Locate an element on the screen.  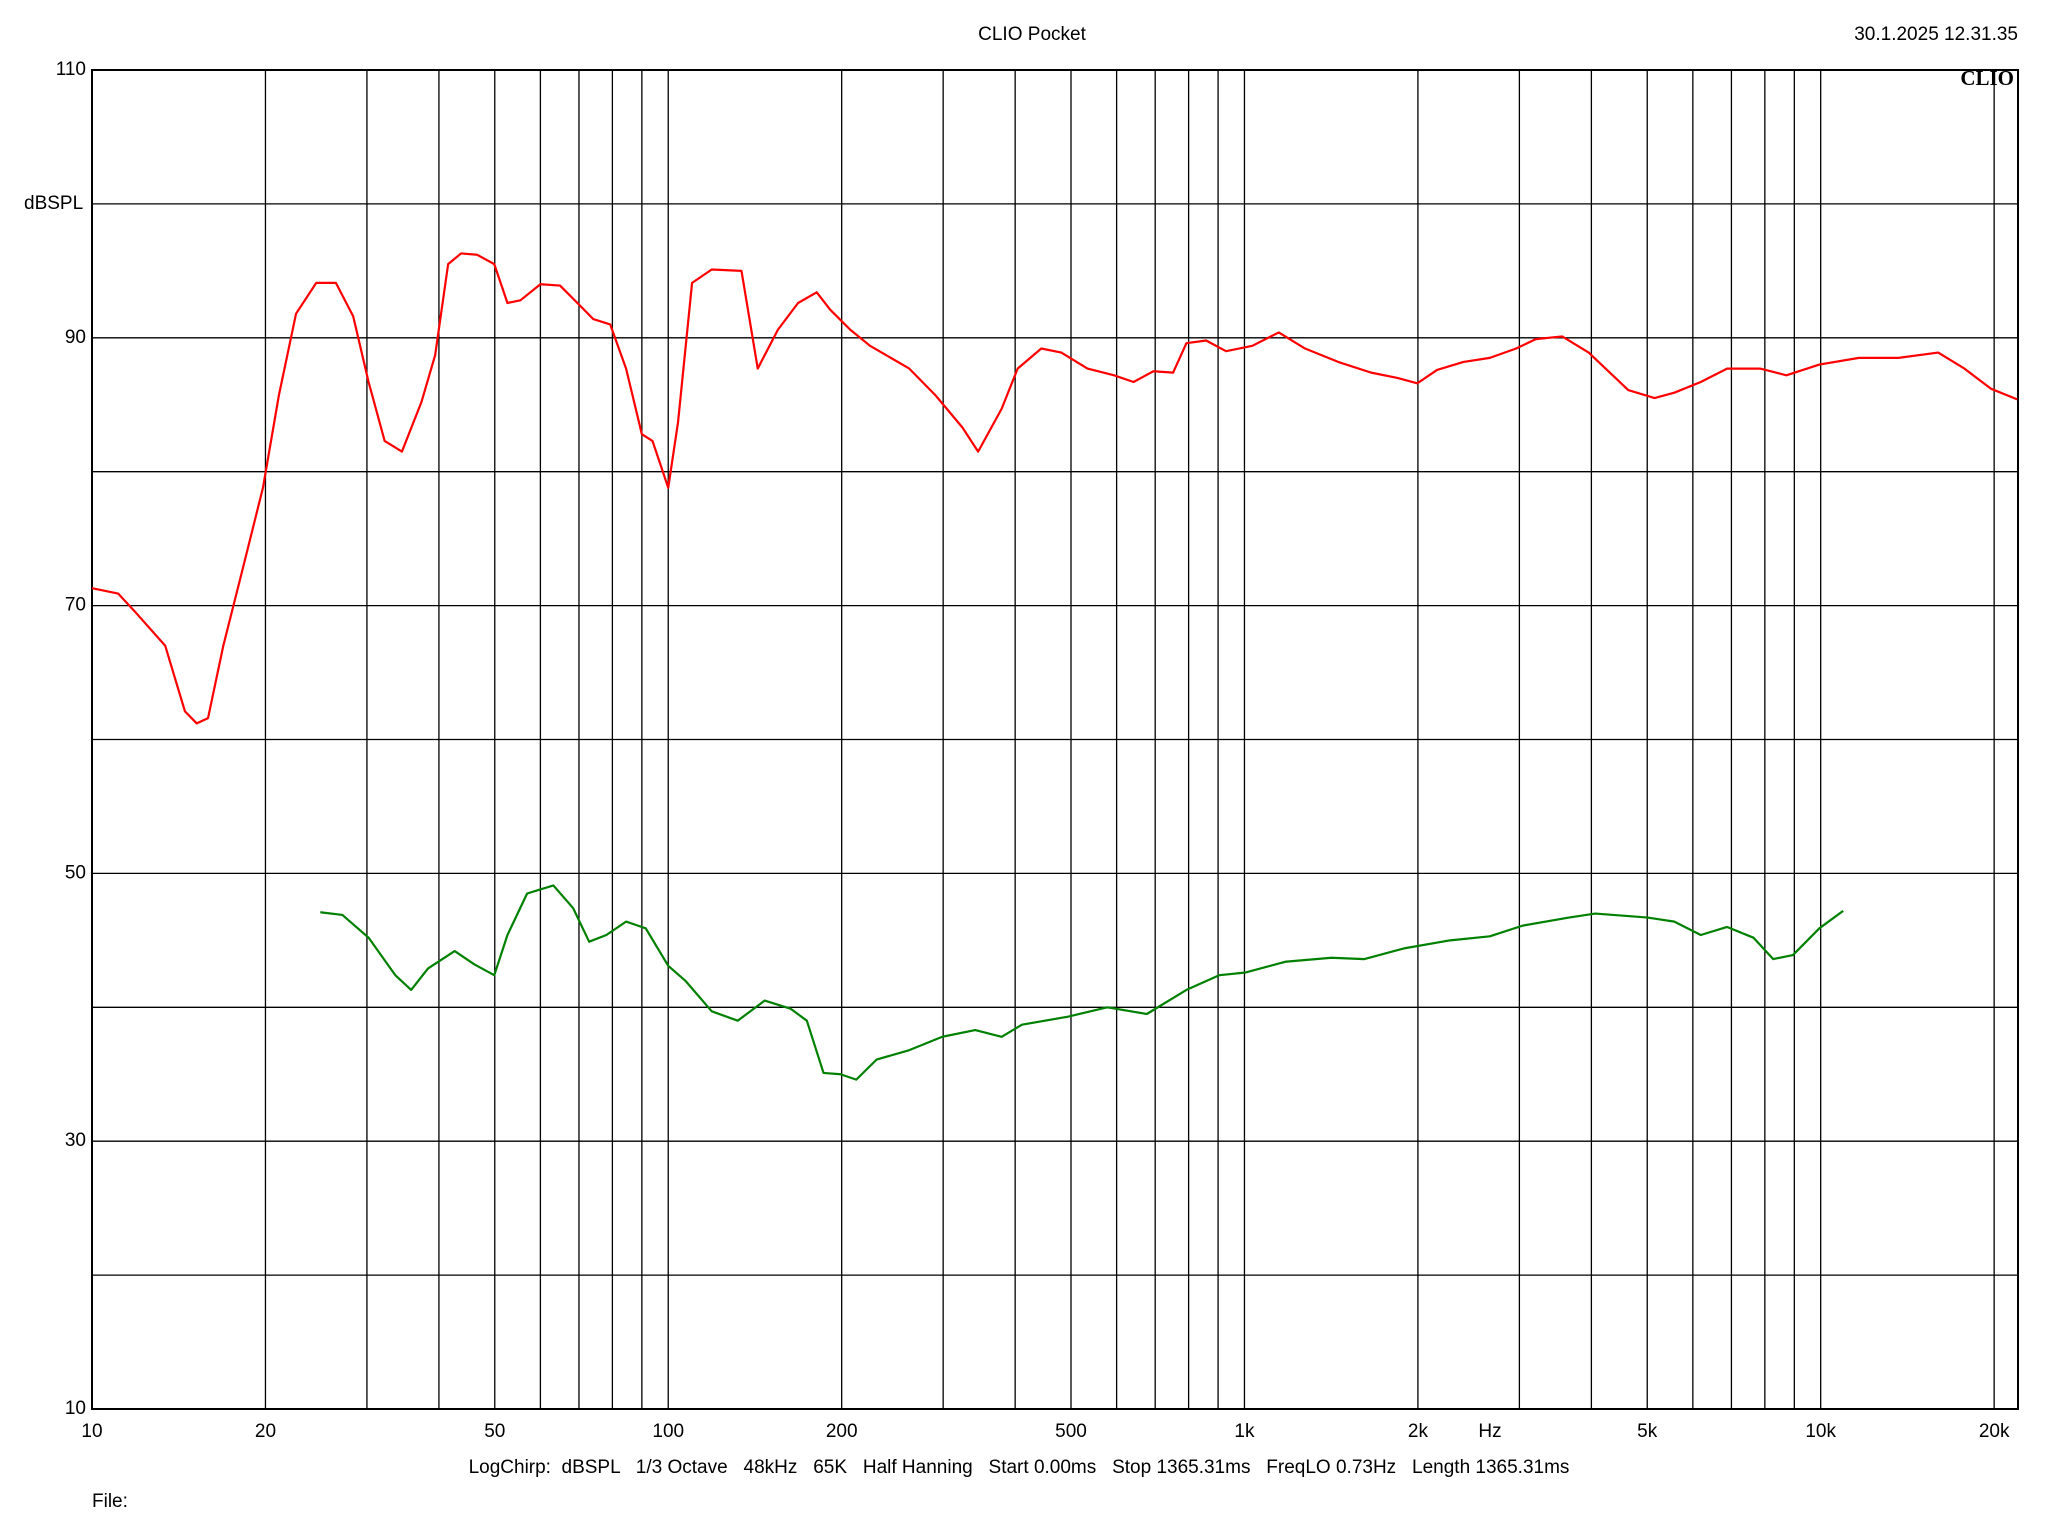
x-tick-label: 20k is located at coordinates (1994, 1431).